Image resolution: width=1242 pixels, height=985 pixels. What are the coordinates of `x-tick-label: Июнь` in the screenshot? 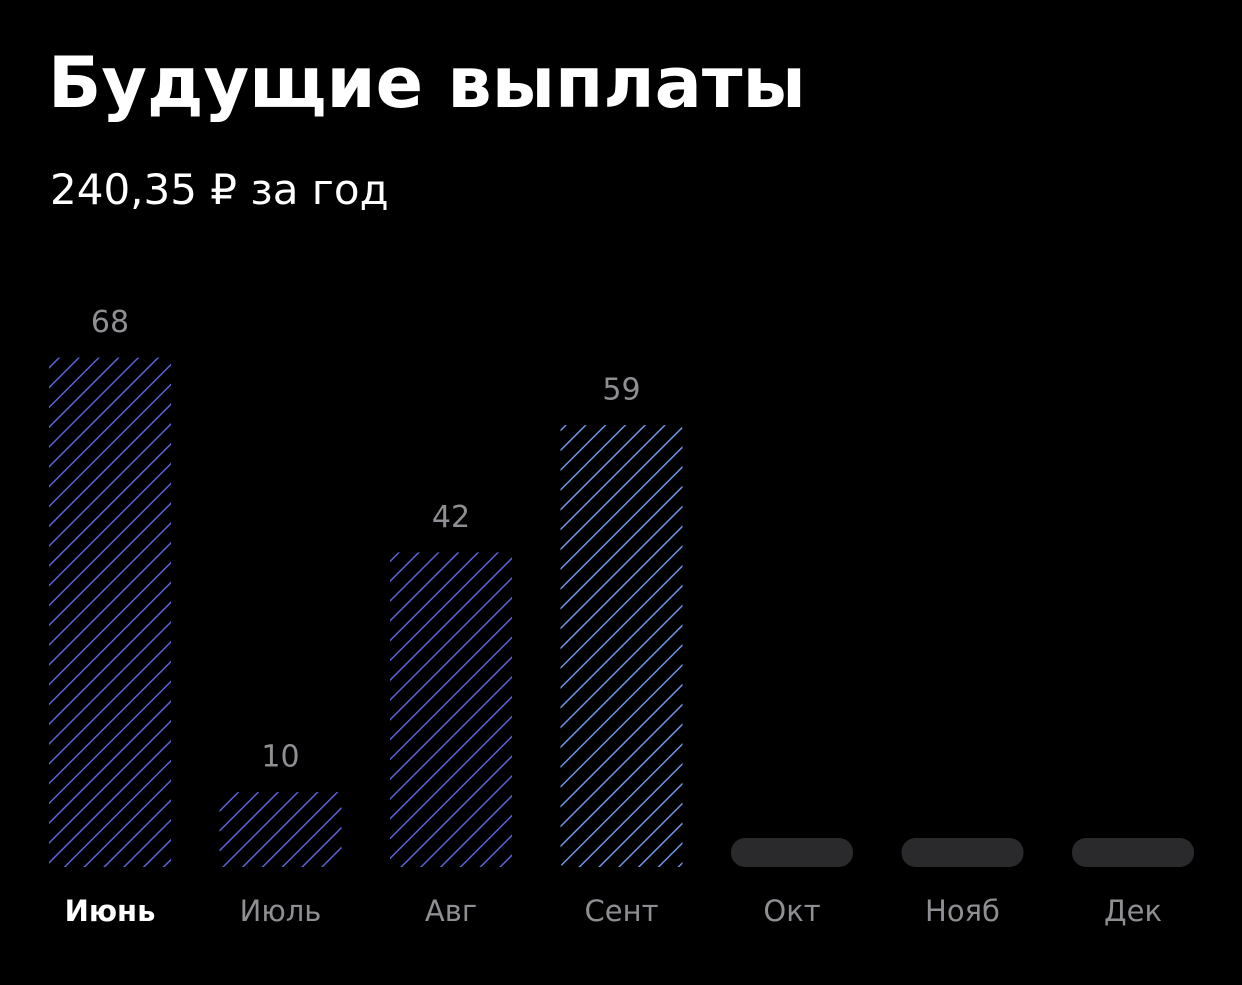 It's located at (110, 911).